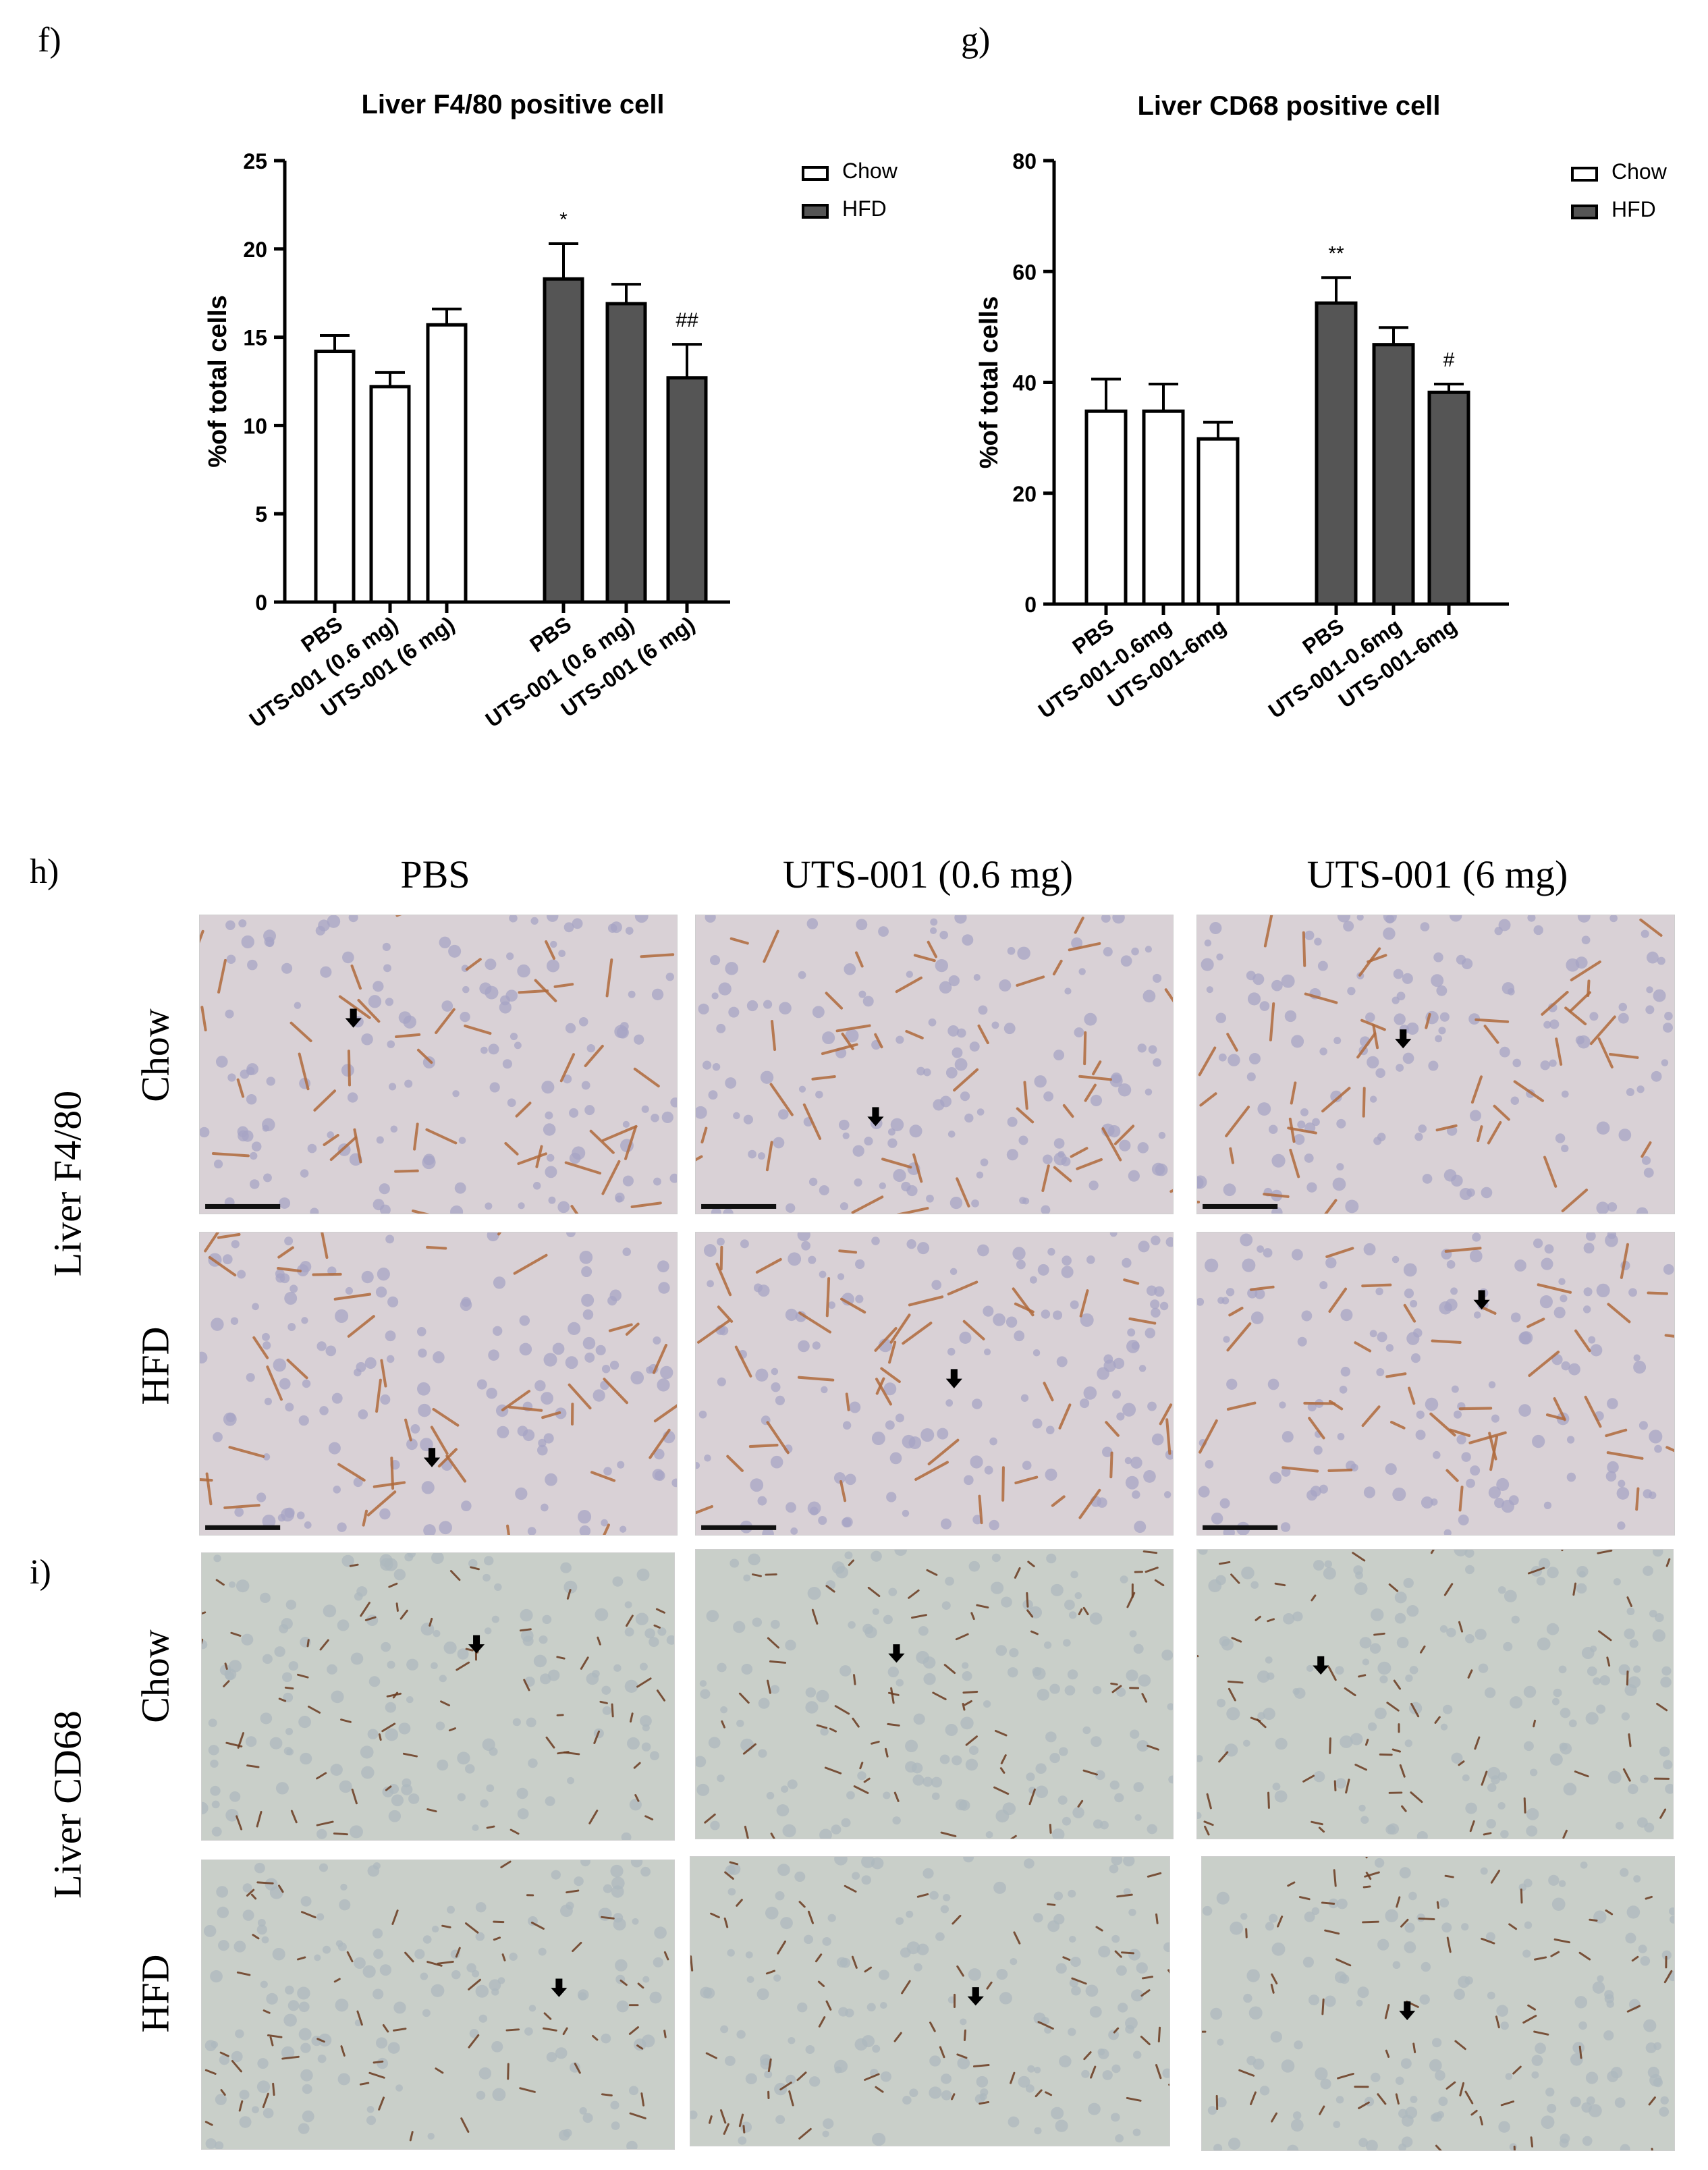 This screenshot has width=1708, height=2170. Describe the element at coordinates (687, 320) in the screenshot. I see `significance-annotation: ##` at that location.